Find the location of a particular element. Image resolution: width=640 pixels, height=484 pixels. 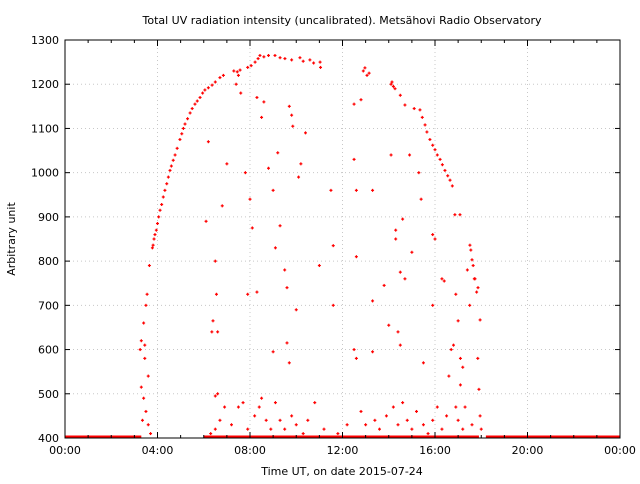

x-tick-label: 08:00 is located at coordinates (250, 450).